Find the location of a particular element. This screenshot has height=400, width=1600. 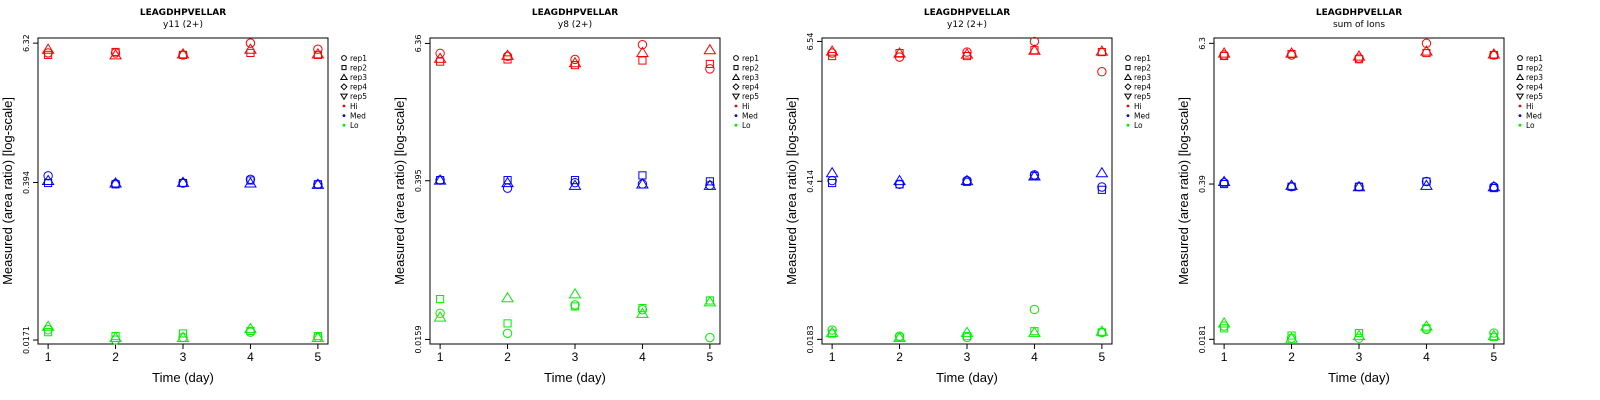

y-tick-label: 6.54 is located at coordinates (810, 42).